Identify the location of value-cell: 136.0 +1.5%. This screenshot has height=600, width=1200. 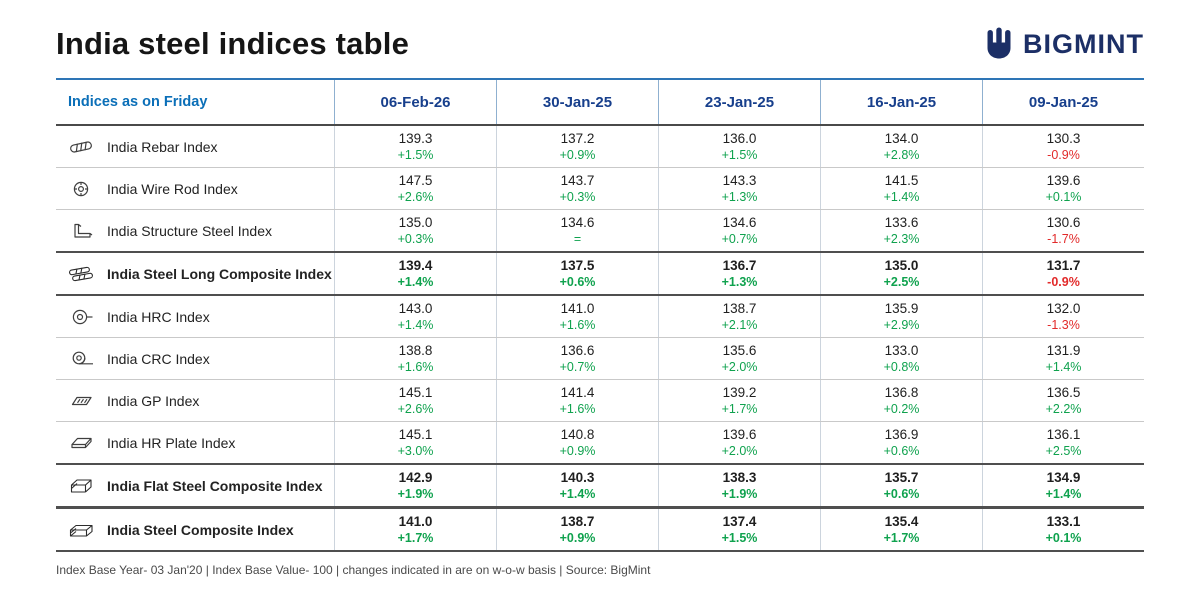
(739, 146).